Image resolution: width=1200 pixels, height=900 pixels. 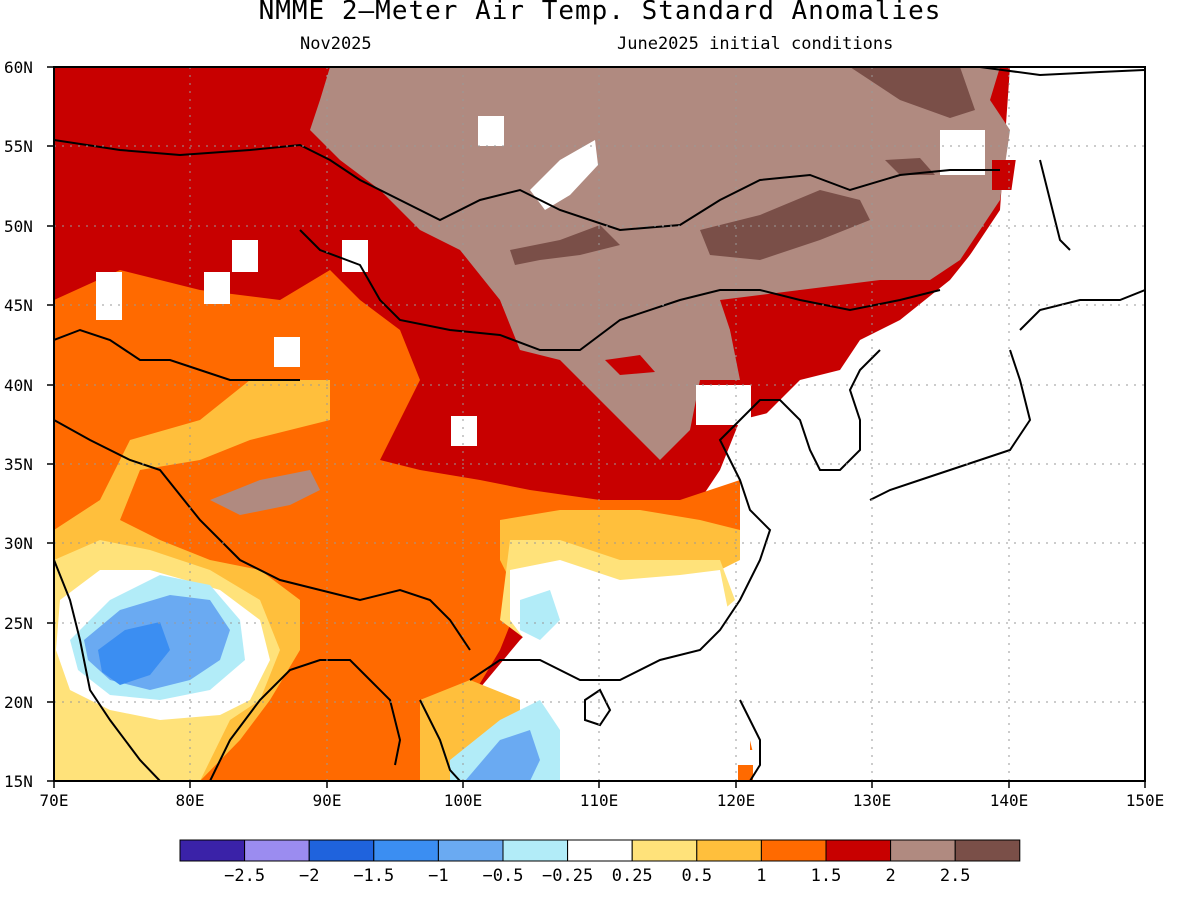 What do you see at coordinates (1009, 800) in the screenshot?
I see `lon-label: 140E` at bounding box center [1009, 800].